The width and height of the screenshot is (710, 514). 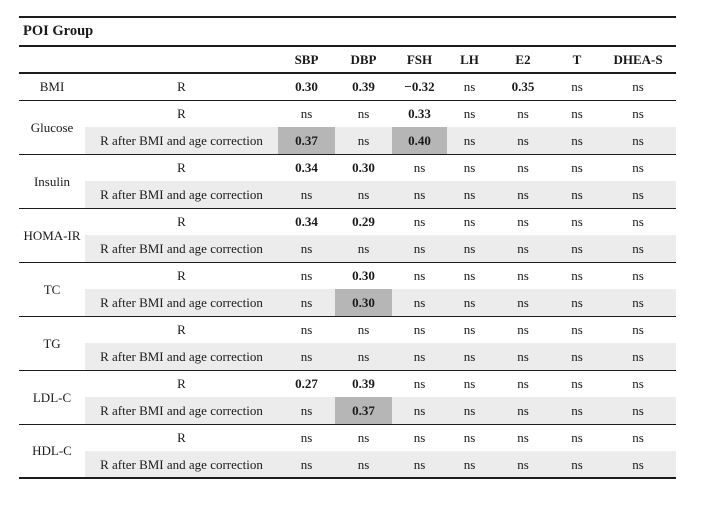 What do you see at coordinates (306, 60) in the screenshot?
I see `column-header-sbp: SBP` at bounding box center [306, 60].